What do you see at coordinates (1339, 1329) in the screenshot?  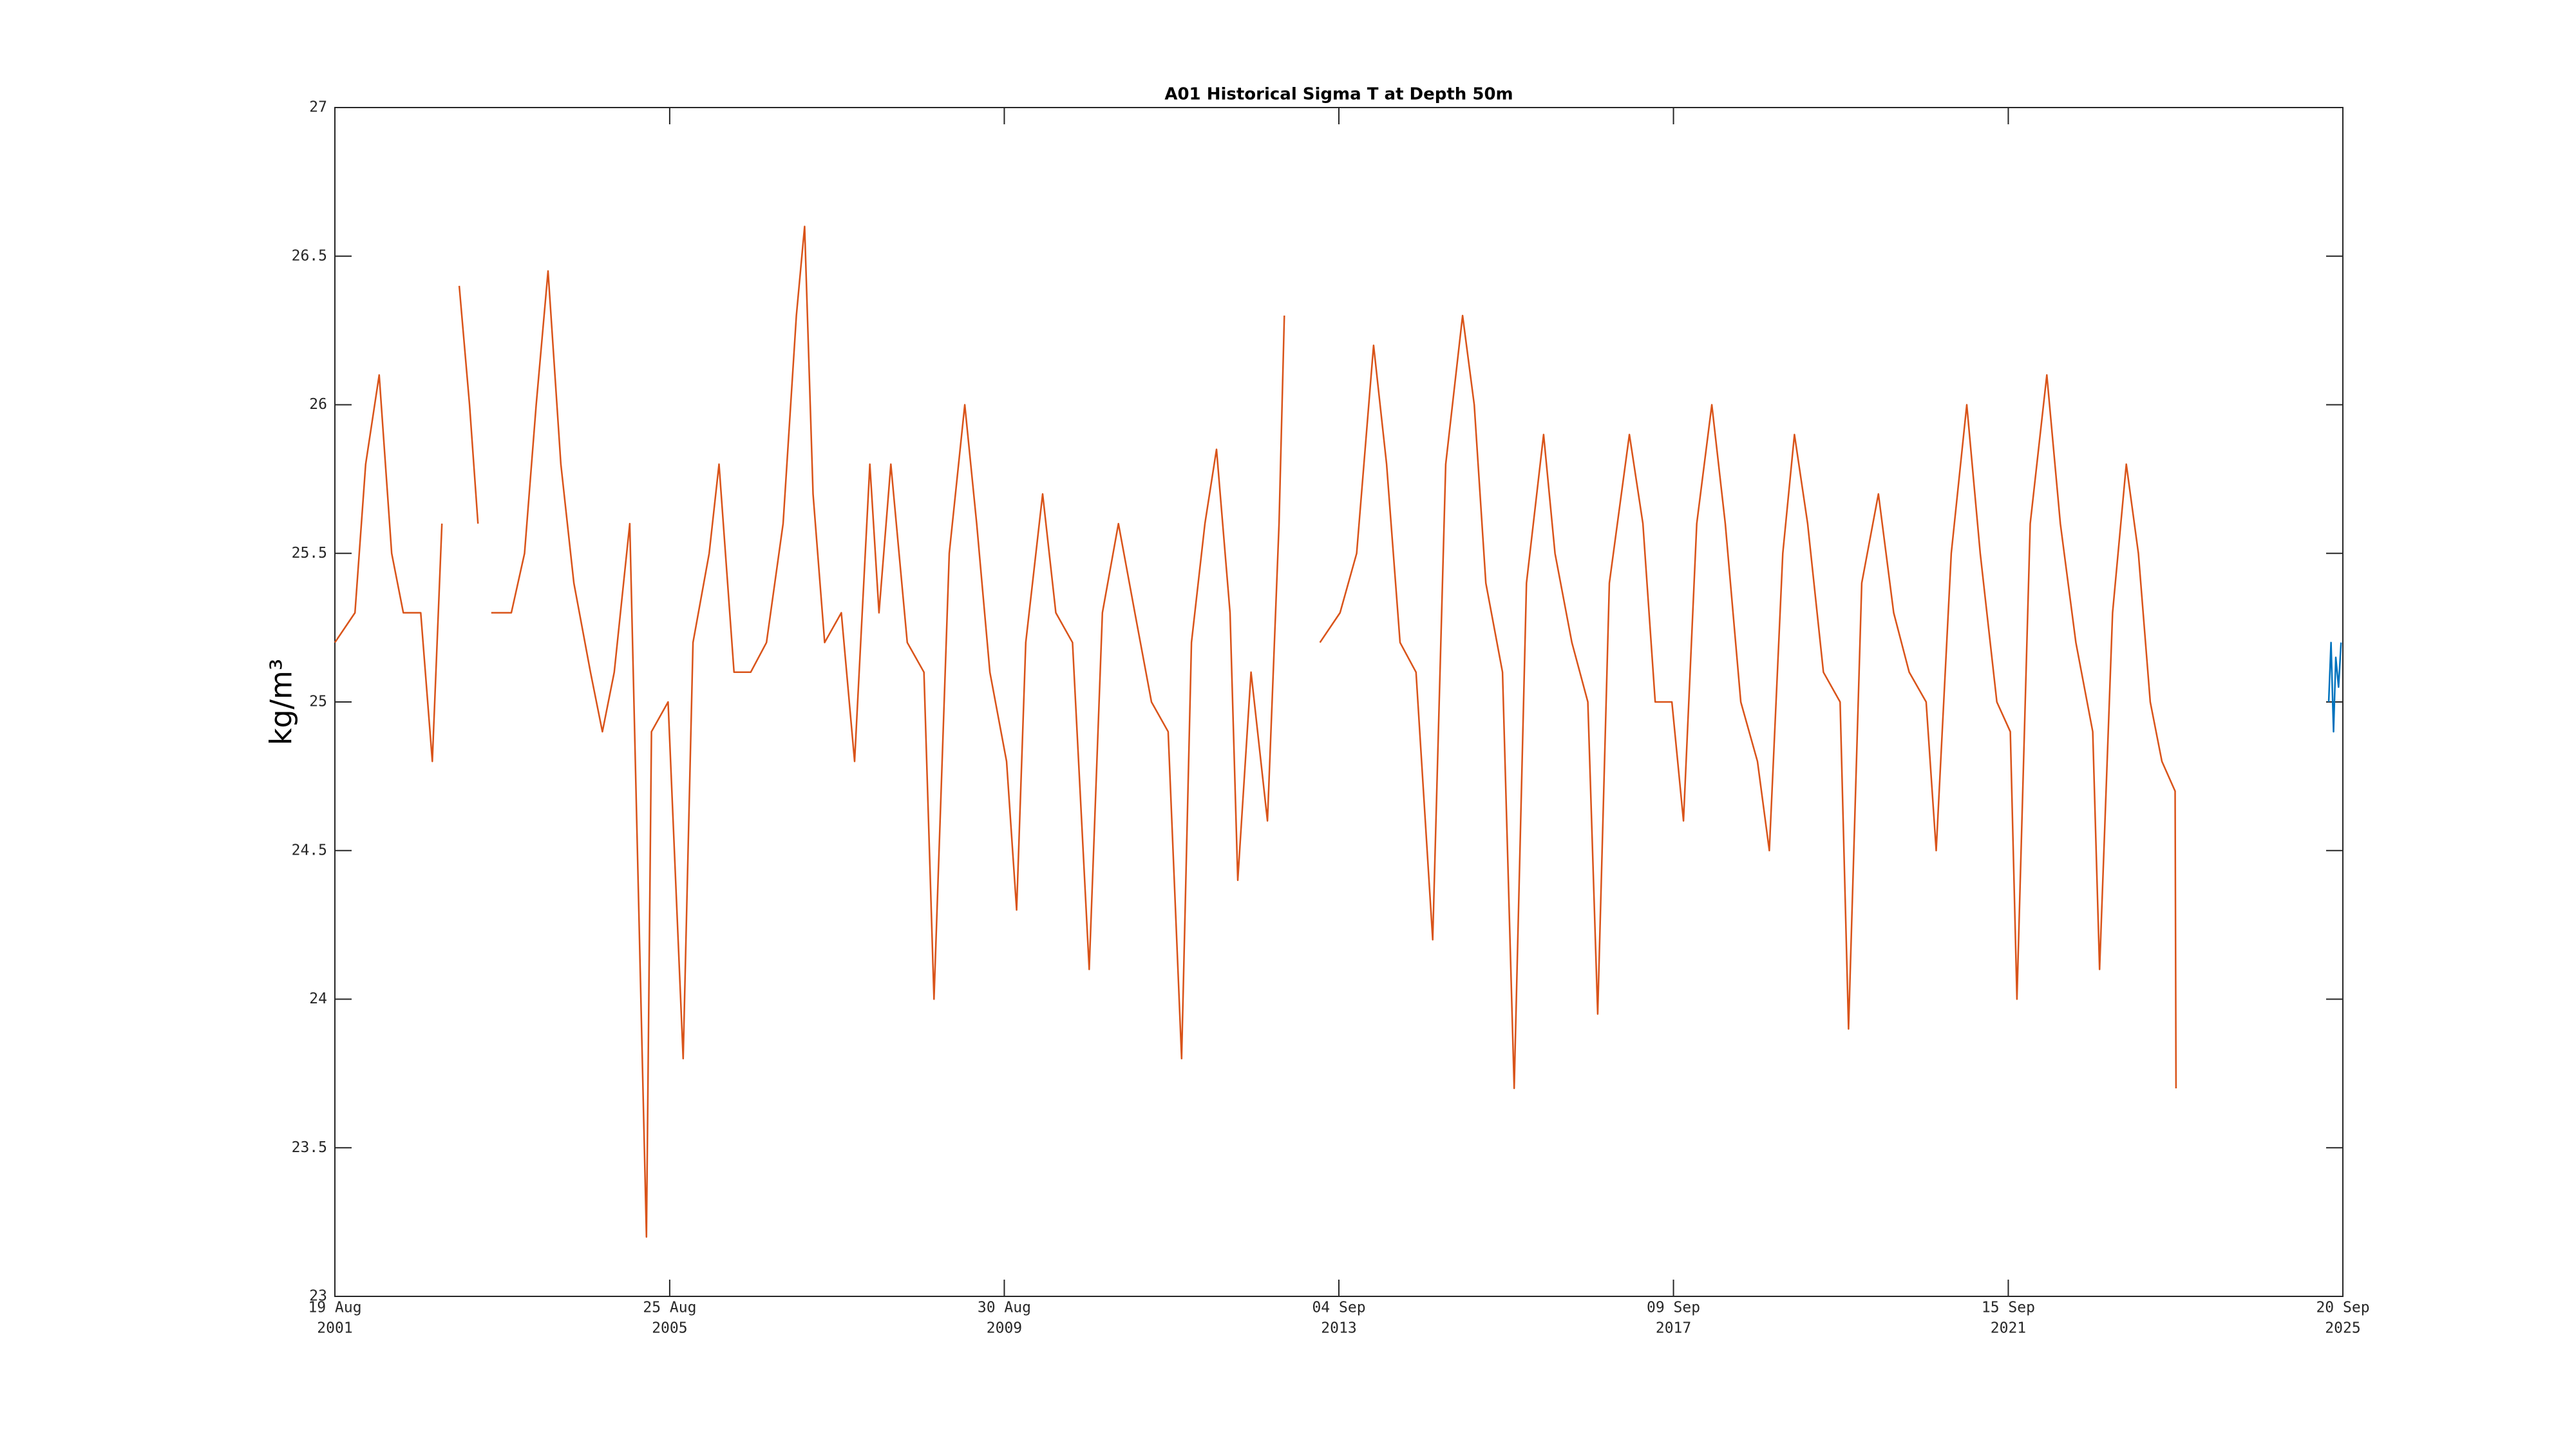 I see `x-tick-label: 2013` at bounding box center [1339, 1329].